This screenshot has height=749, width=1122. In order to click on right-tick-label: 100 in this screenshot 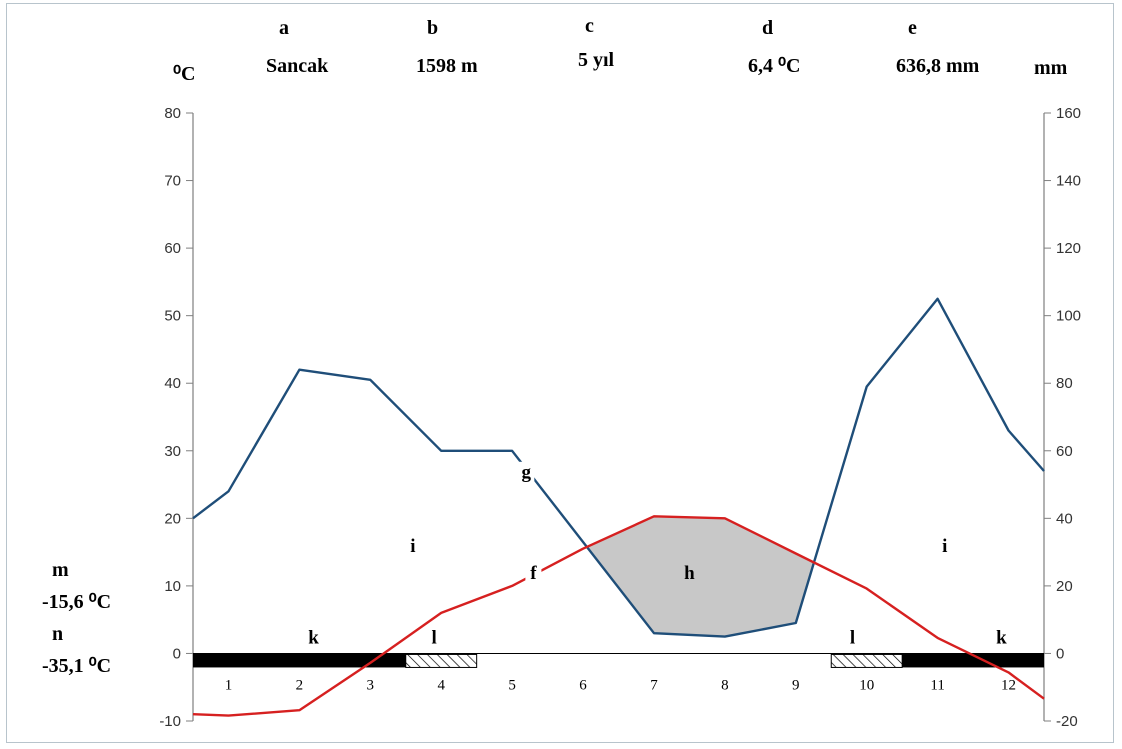, I will do `click(1068, 316)`.